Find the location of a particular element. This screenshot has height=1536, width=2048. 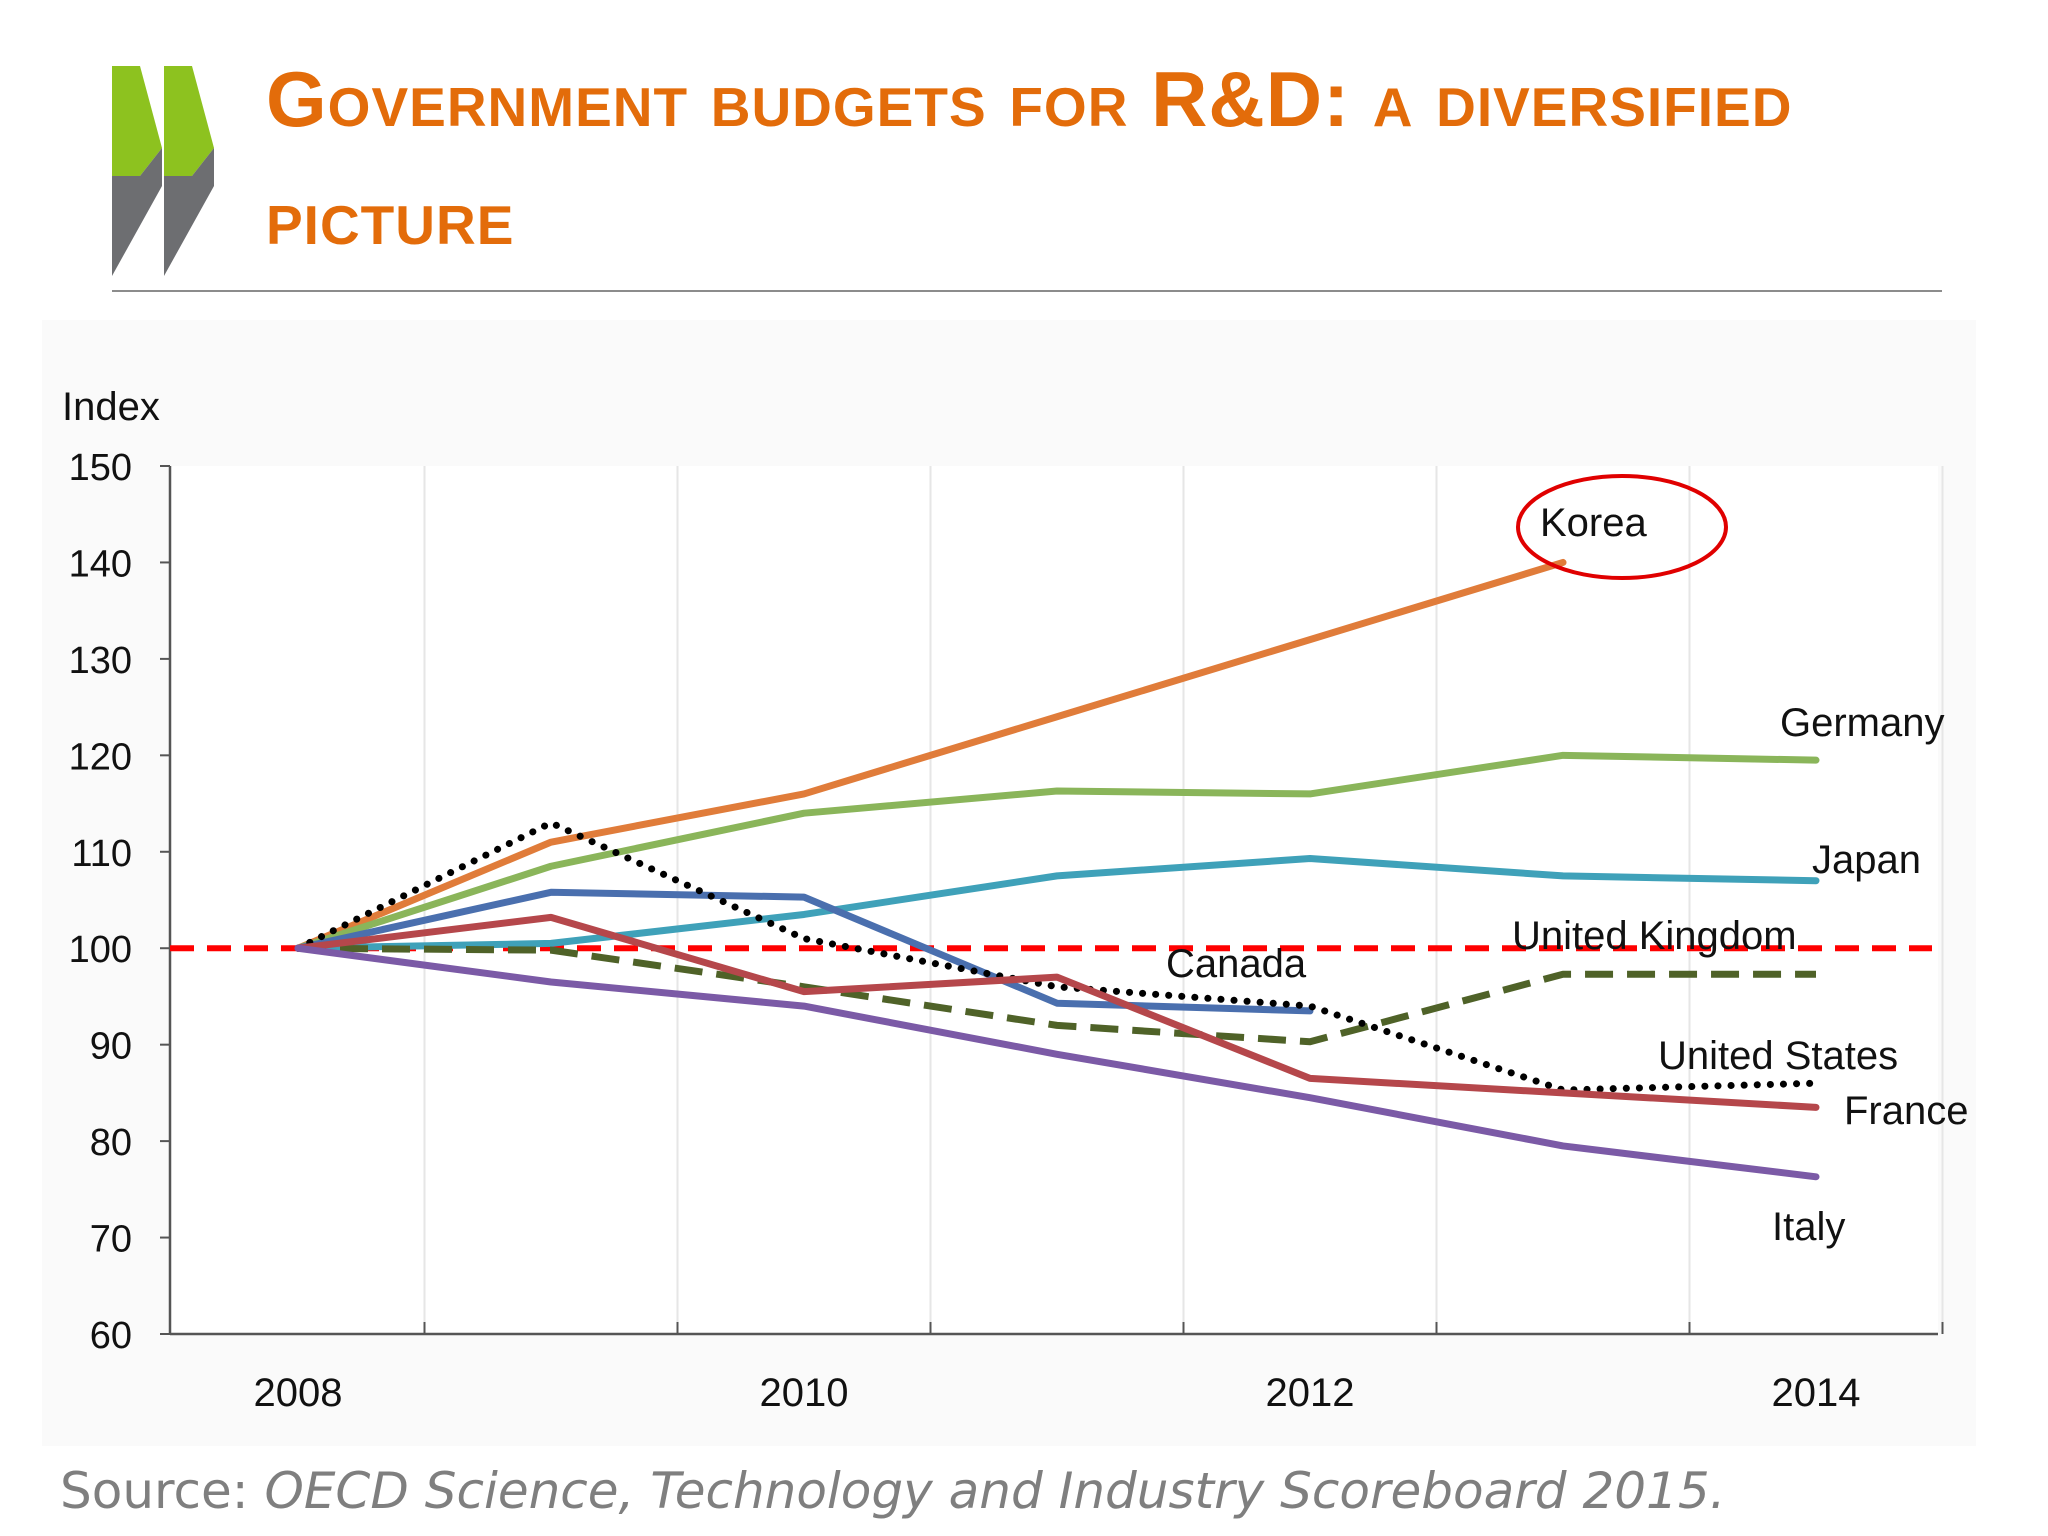

series-label-canada: Canada is located at coordinates (1236, 964).